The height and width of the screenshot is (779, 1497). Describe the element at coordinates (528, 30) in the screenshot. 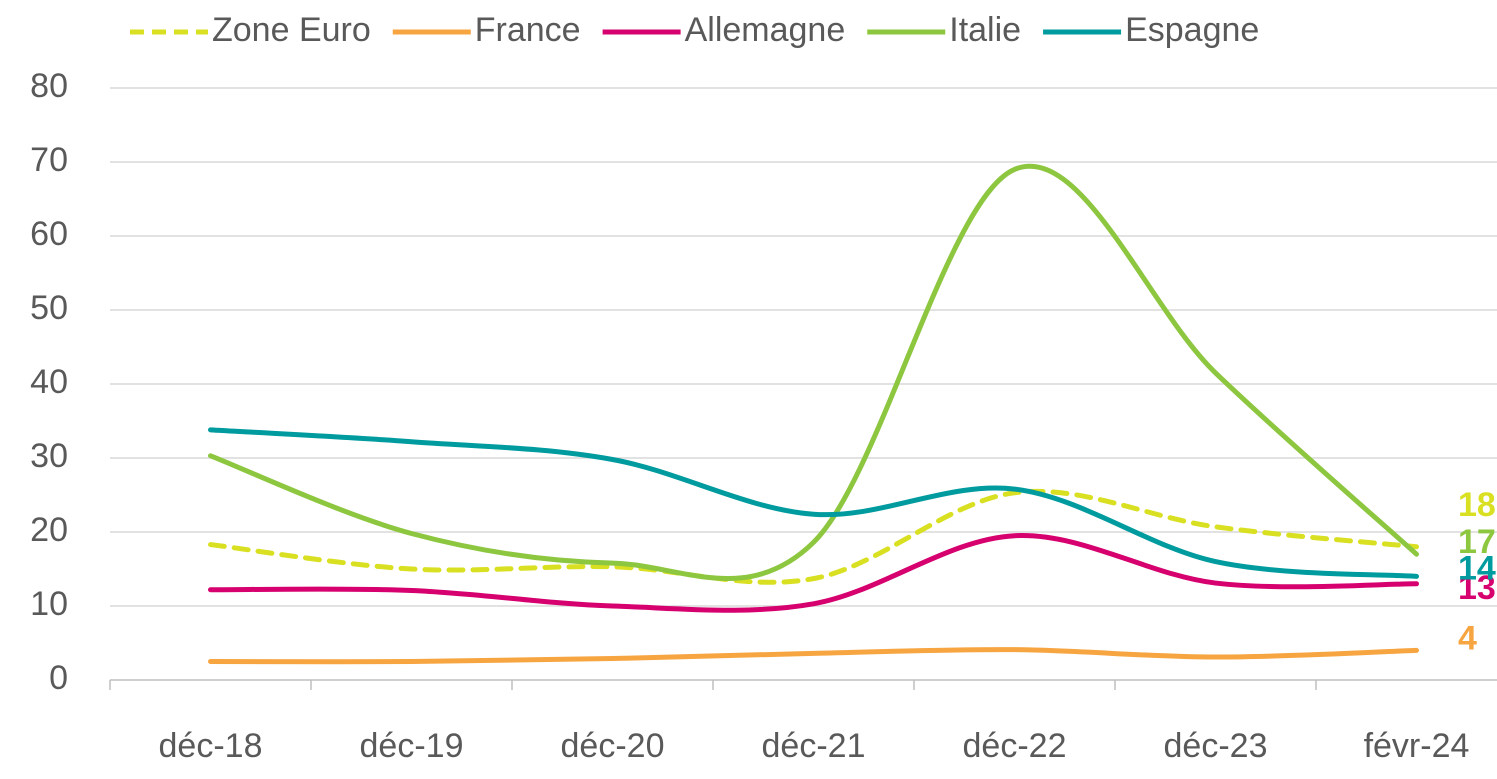

I see `legend-label: France` at that location.